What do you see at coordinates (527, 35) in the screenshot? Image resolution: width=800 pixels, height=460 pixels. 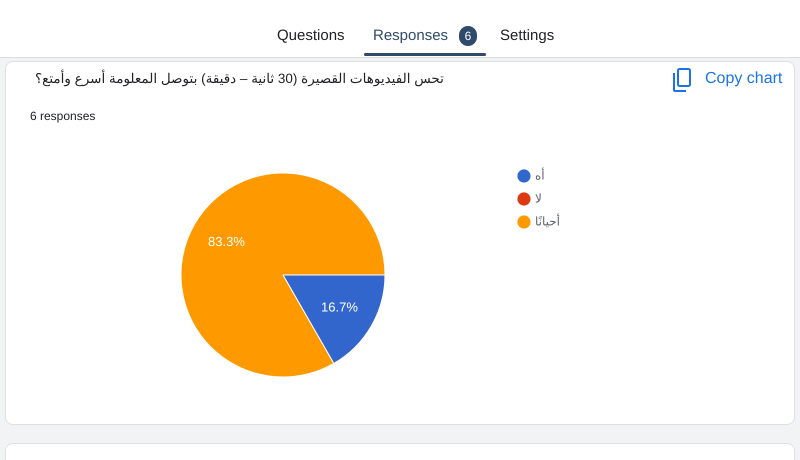 I see `text: Settings` at bounding box center [527, 35].